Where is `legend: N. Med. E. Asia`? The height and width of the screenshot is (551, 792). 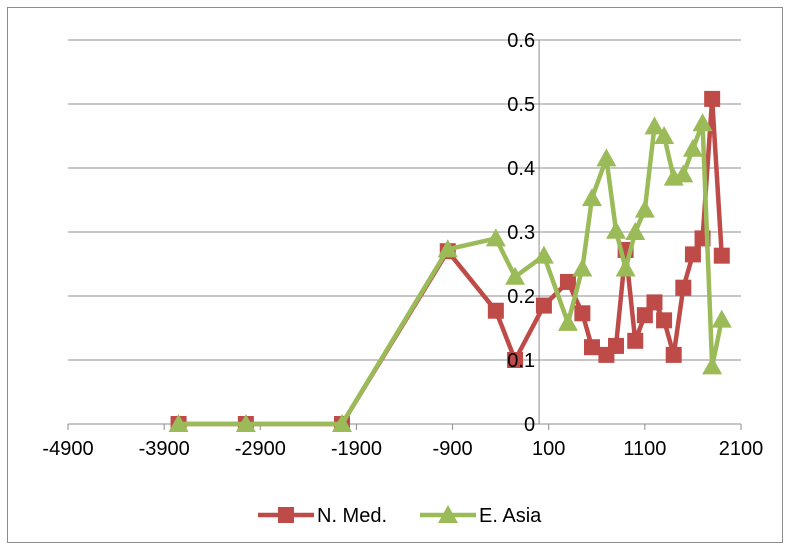
legend: N. Med. E. Asia is located at coordinates (400, 516).